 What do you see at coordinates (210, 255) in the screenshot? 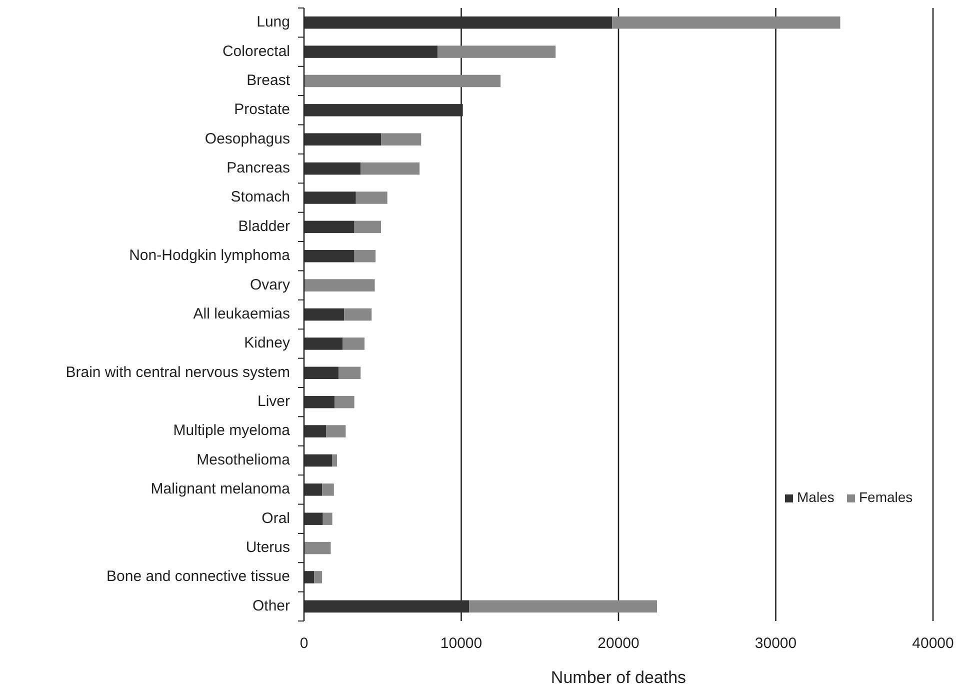
I see `y-tick-label: Non-Hodgkin lymphoma` at bounding box center [210, 255].